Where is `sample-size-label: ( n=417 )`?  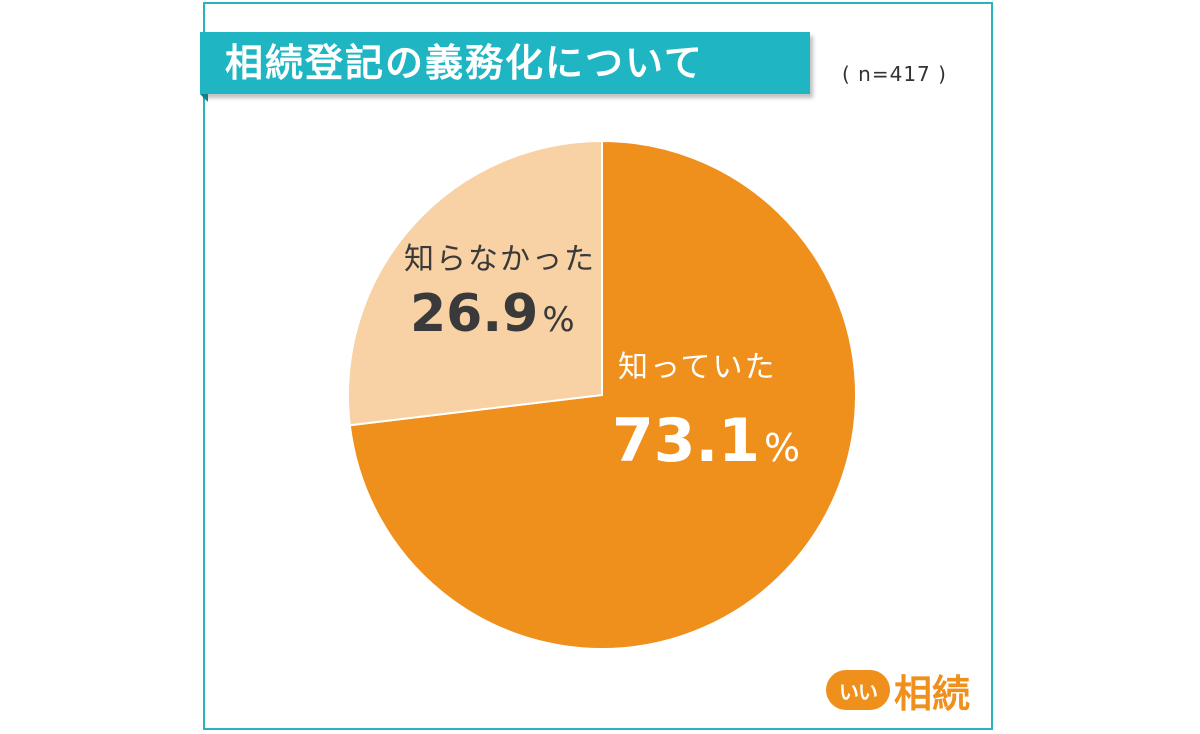 sample-size-label: ( n=417 ) is located at coordinates (894, 74).